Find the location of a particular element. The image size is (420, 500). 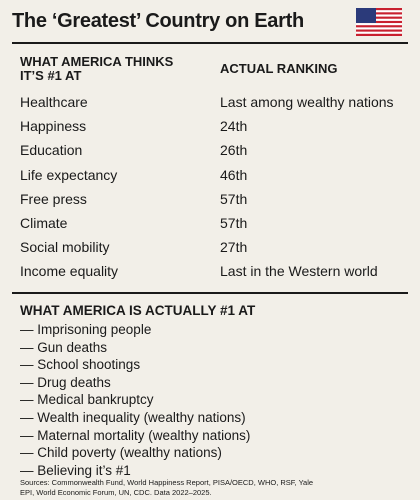

list-item: — Medical bankruptcy is located at coordinates (87, 400).